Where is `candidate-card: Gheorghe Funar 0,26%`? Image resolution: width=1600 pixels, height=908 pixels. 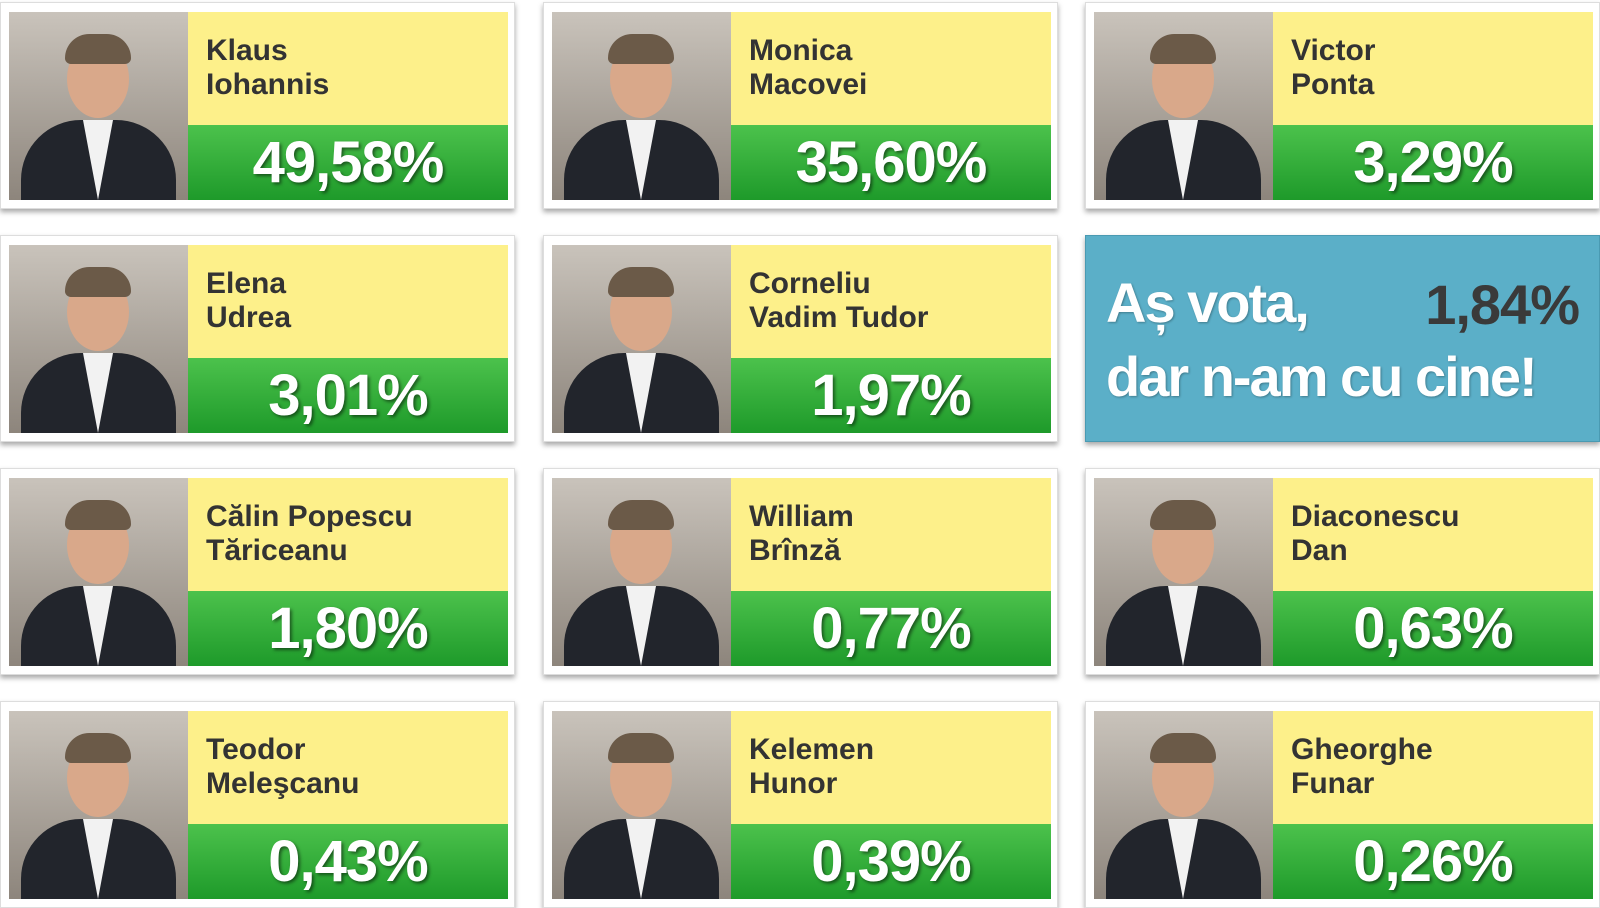
candidate-card: Gheorghe Funar 0,26% is located at coordinates (1342, 804).